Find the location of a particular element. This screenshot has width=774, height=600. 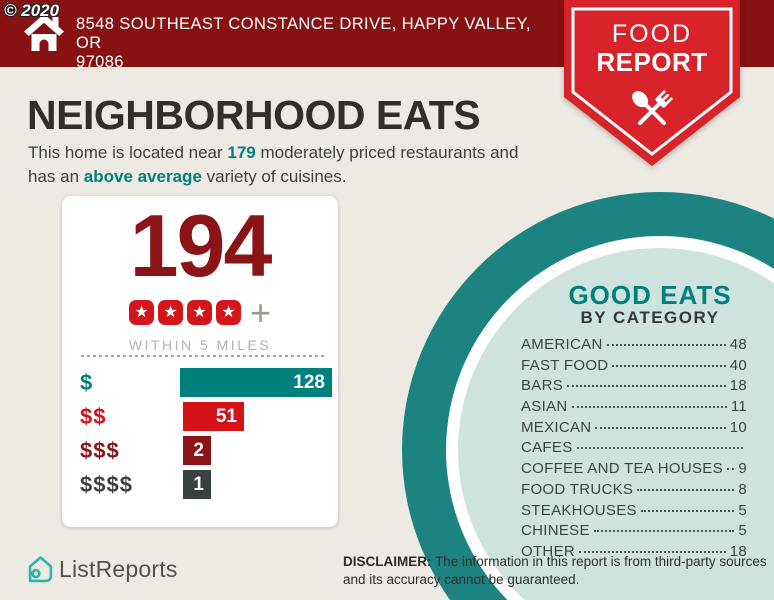

price-bar-row: $128 is located at coordinates (206, 382).